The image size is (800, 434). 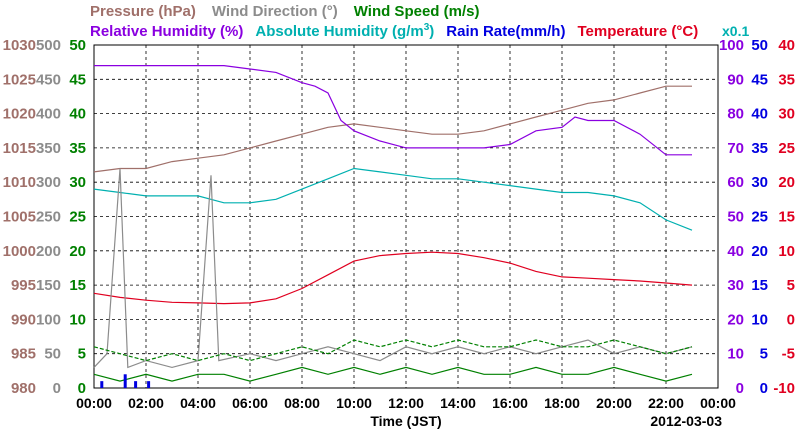 I want to click on legend-entry: Temperature (°C), so click(x=637, y=31).